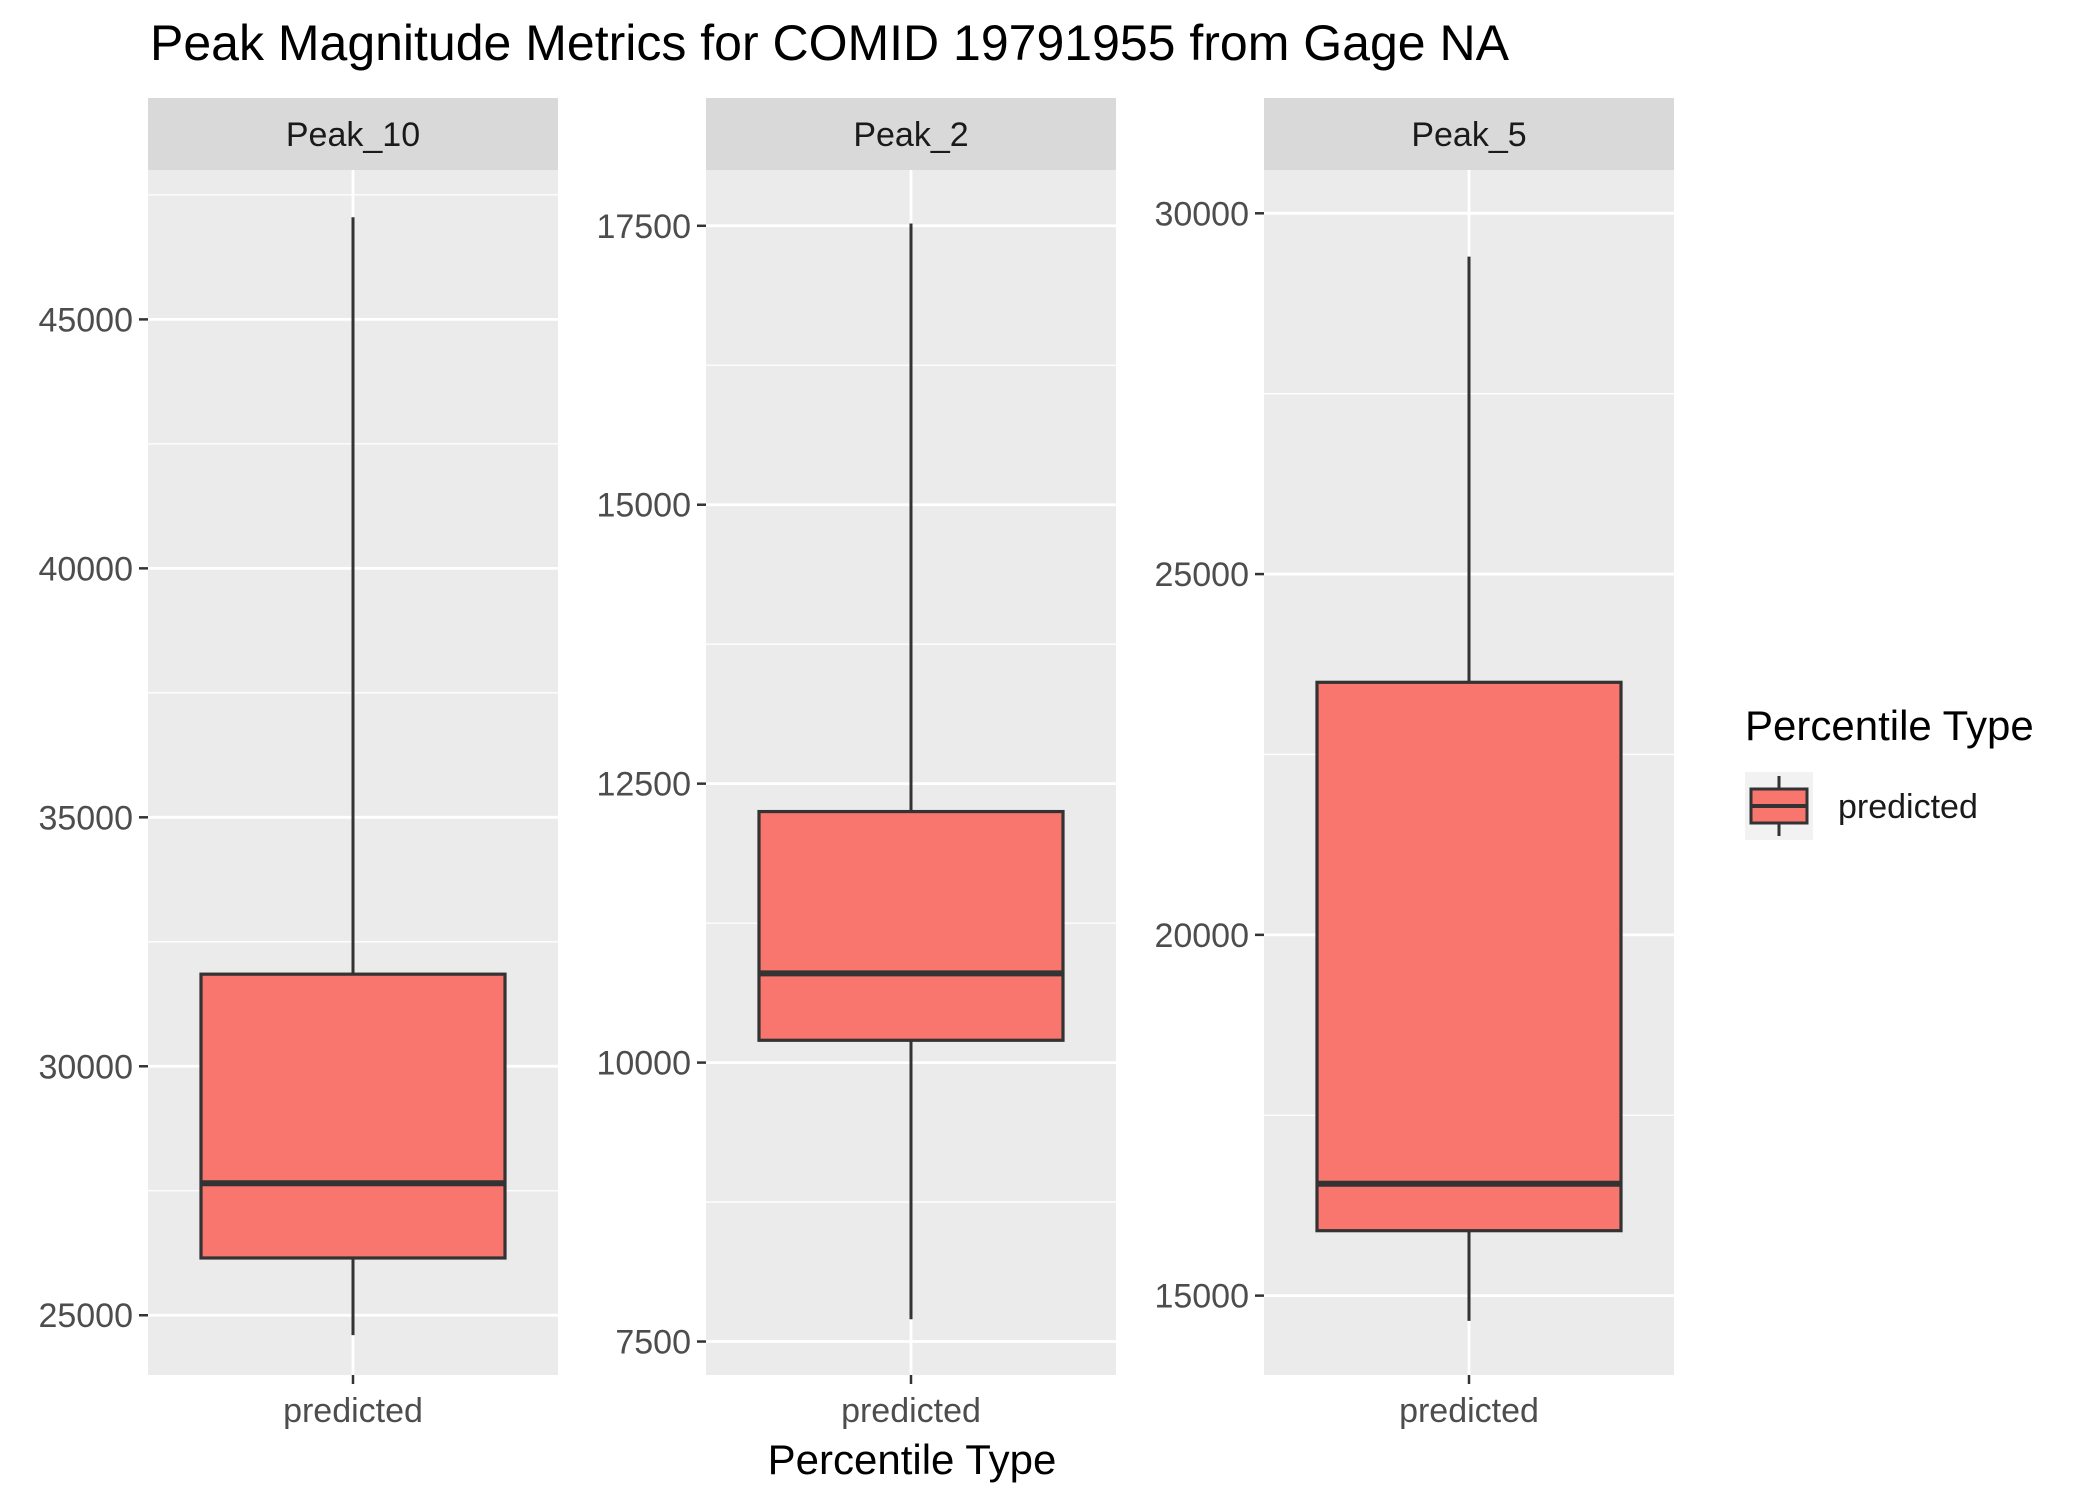 Image resolution: width=2100 pixels, height=1500 pixels. Describe the element at coordinates (1889, 771) in the screenshot. I see `legend: Percentile Type predicted` at that location.